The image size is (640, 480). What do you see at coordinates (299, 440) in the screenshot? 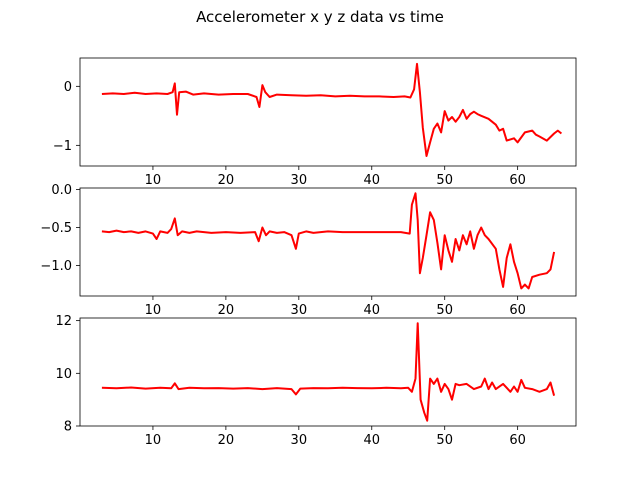
I see `x-tick-label-z: 30` at bounding box center [299, 440].